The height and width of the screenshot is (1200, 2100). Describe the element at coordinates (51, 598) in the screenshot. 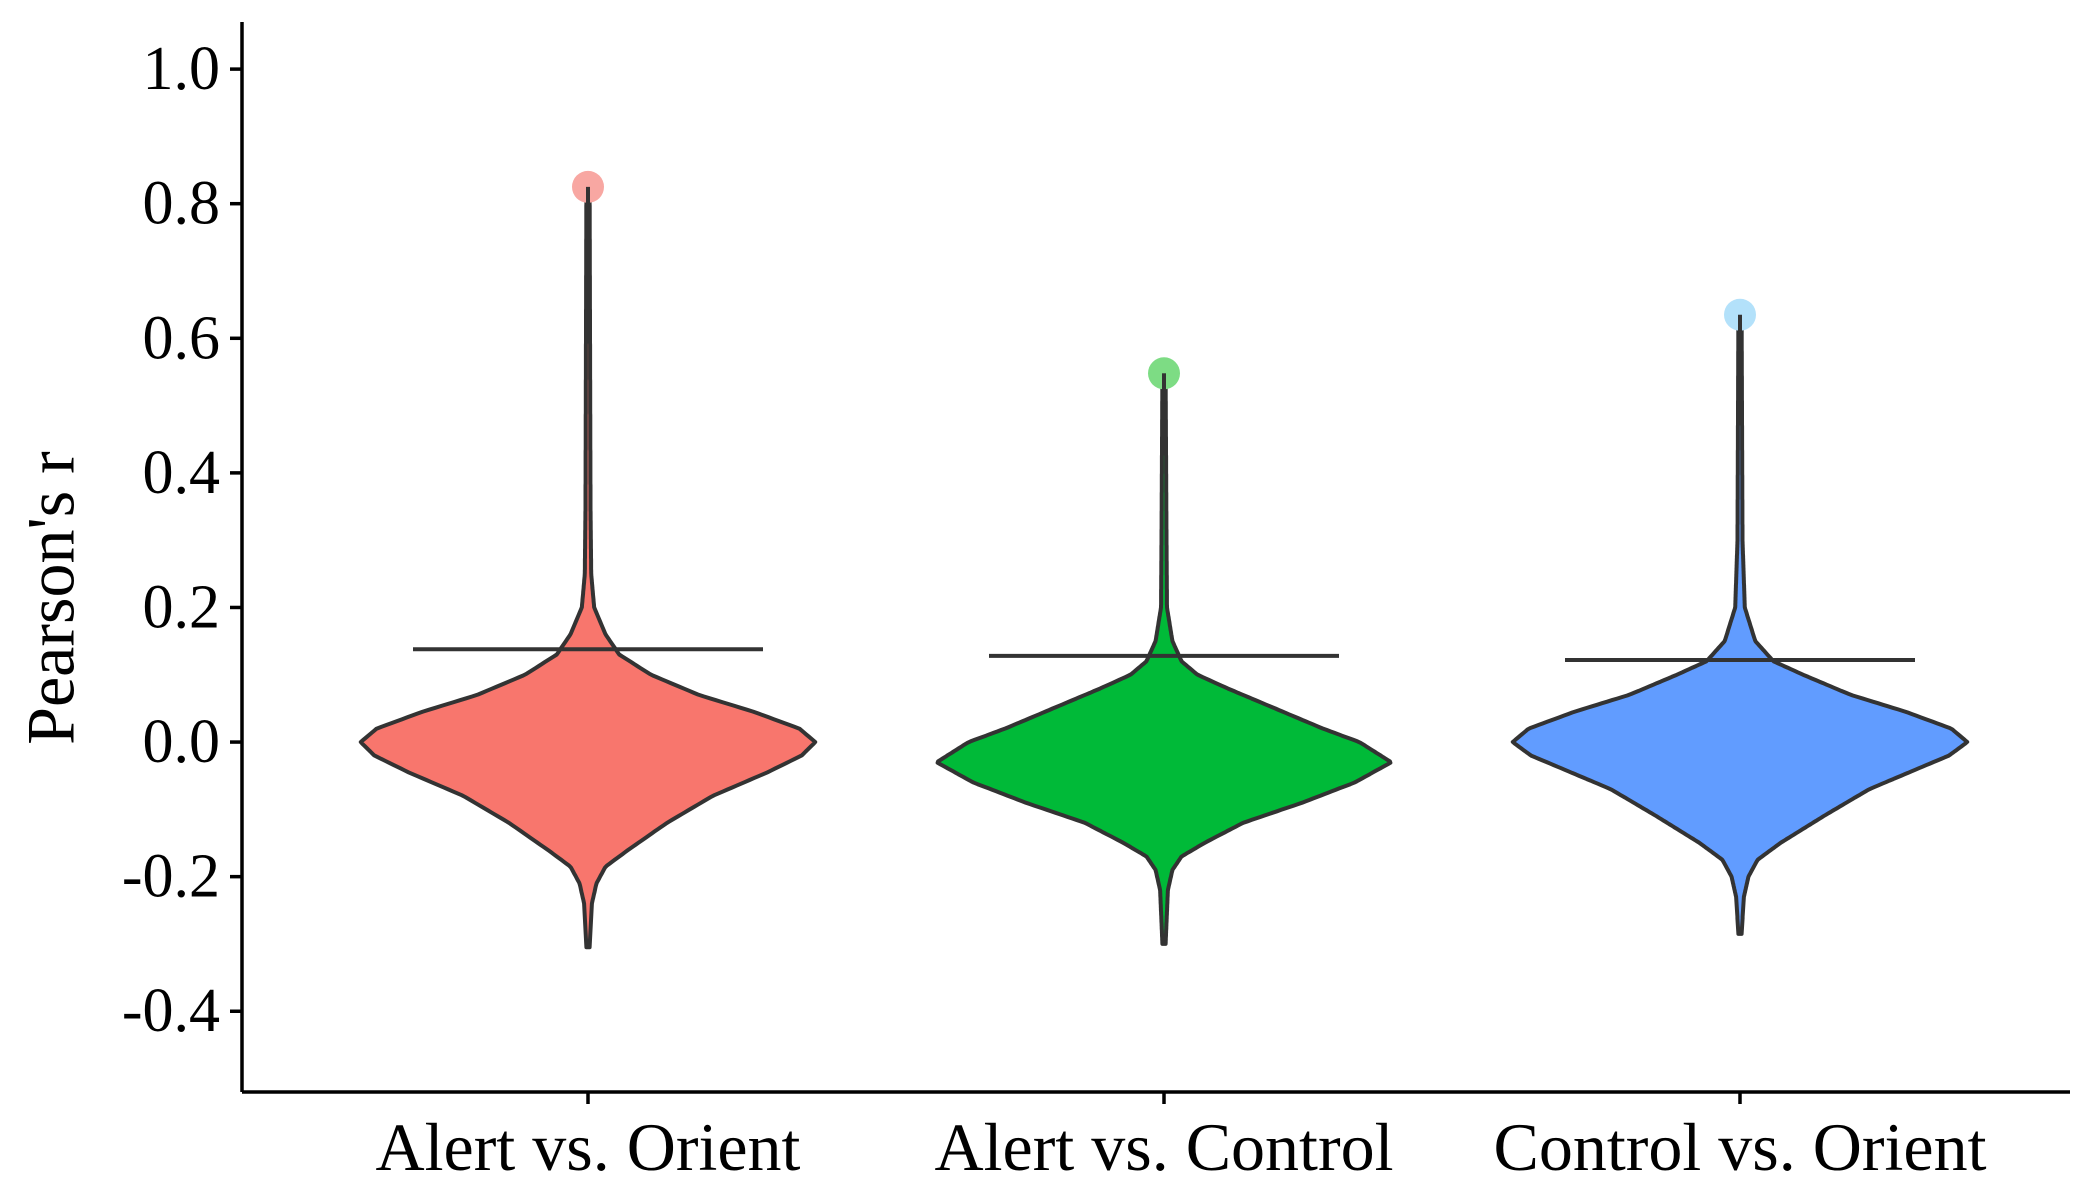

I see `y-axis-title: Pearson's r` at that location.